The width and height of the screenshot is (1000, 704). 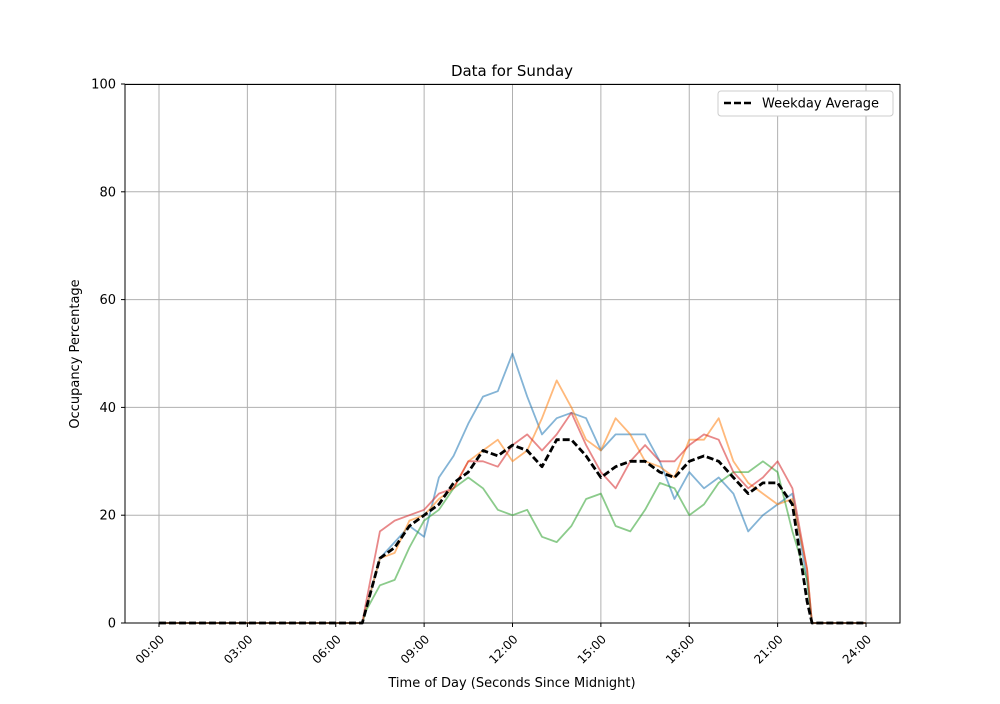 I want to click on x-tick-label: 15:00, so click(x=592, y=649).